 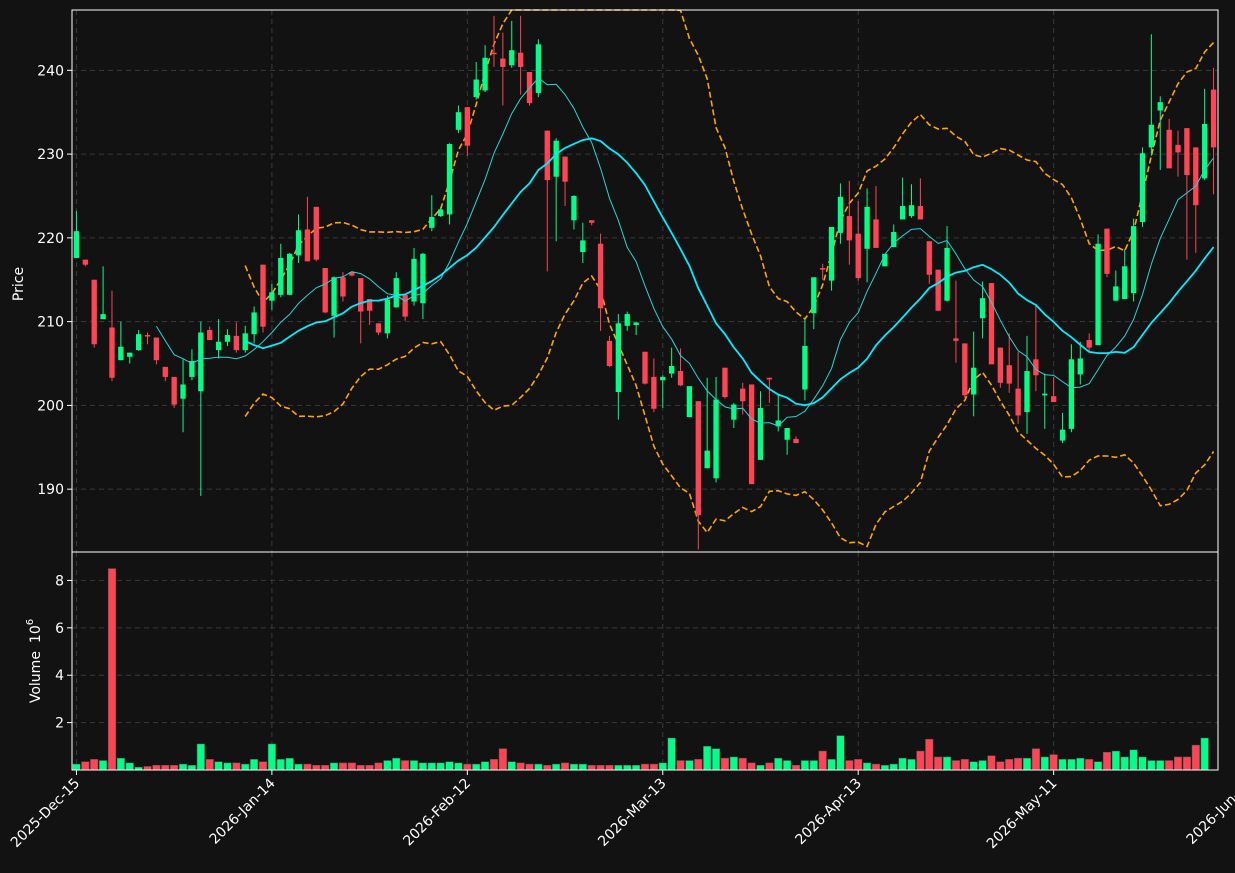 What do you see at coordinates (59, 724) in the screenshot?
I see `volume-tick-label: 2` at bounding box center [59, 724].